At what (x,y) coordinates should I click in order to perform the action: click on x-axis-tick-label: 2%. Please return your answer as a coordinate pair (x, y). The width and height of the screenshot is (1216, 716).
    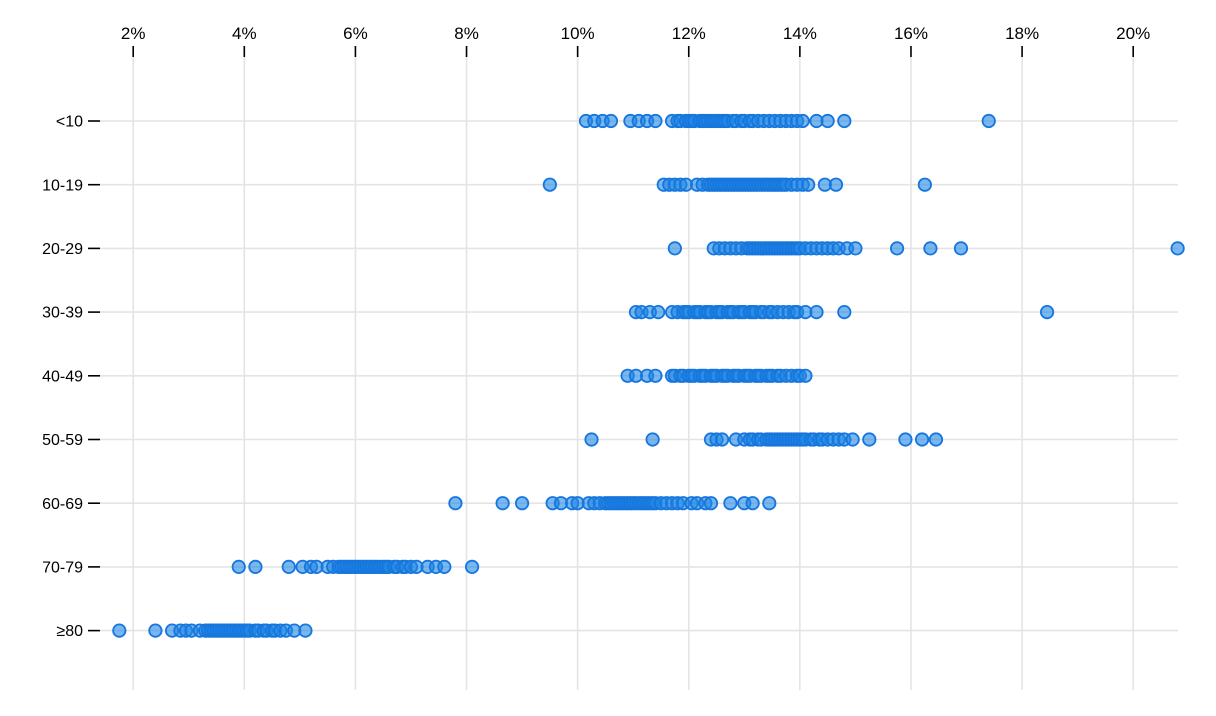
    Looking at the image, I should click on (133, 33).